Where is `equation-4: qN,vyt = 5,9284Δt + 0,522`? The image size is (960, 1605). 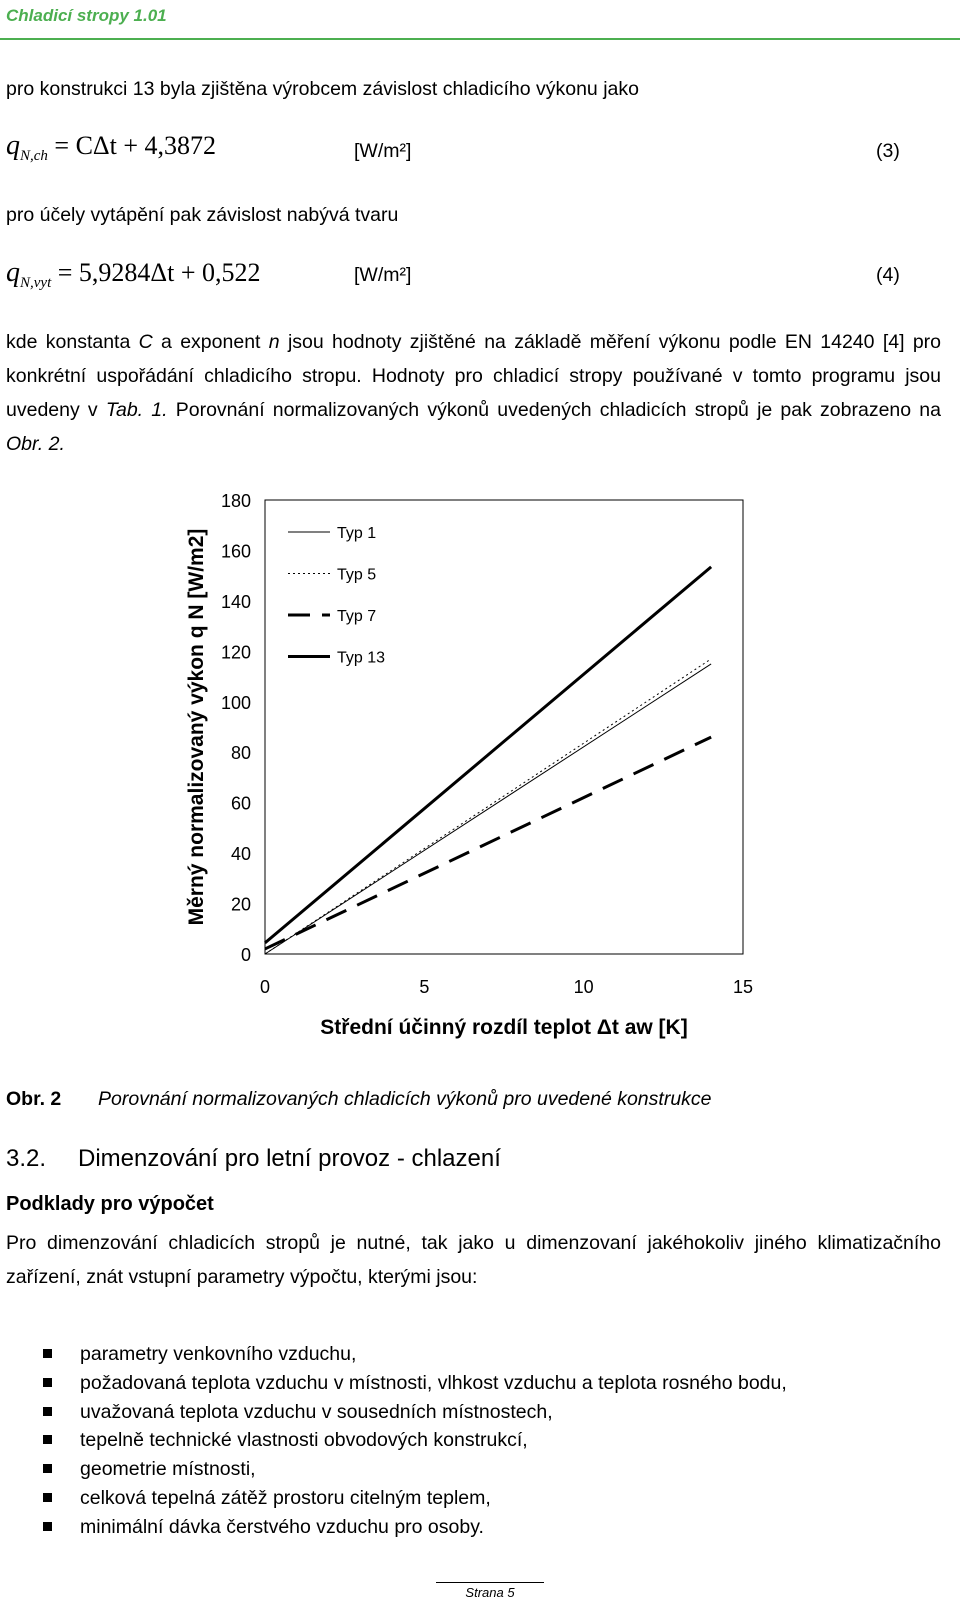
equation-4: qN,vyt = 5,9284Δt + 0,522 is located at coordinates (133, 274).